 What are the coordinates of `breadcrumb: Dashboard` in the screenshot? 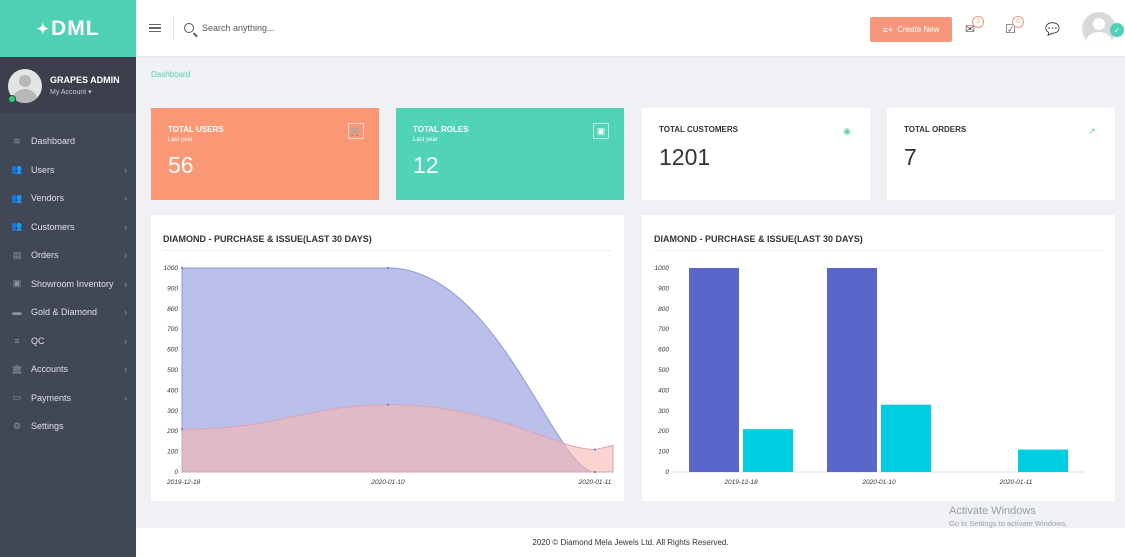 It's located at (171, 74).